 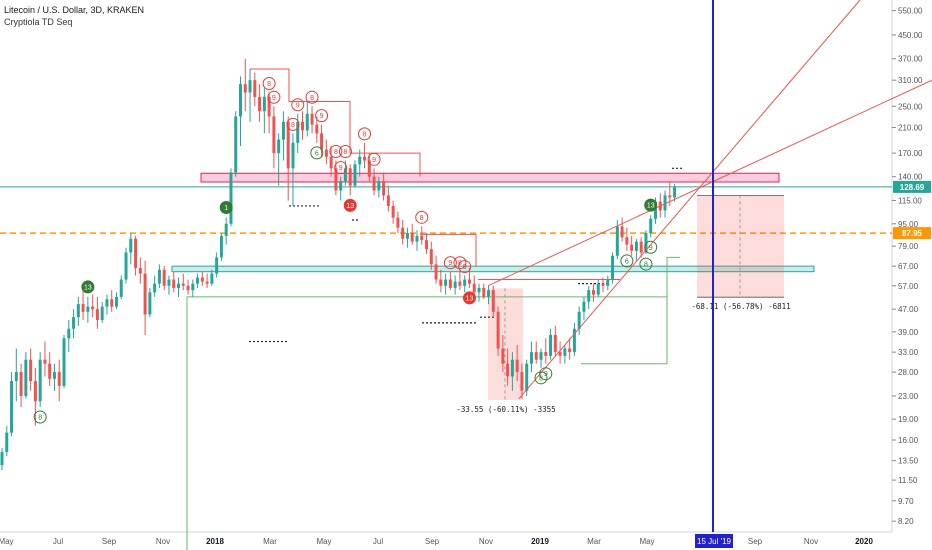 I want to click on x-tick-label: 2018, so click(x=215, y=541).